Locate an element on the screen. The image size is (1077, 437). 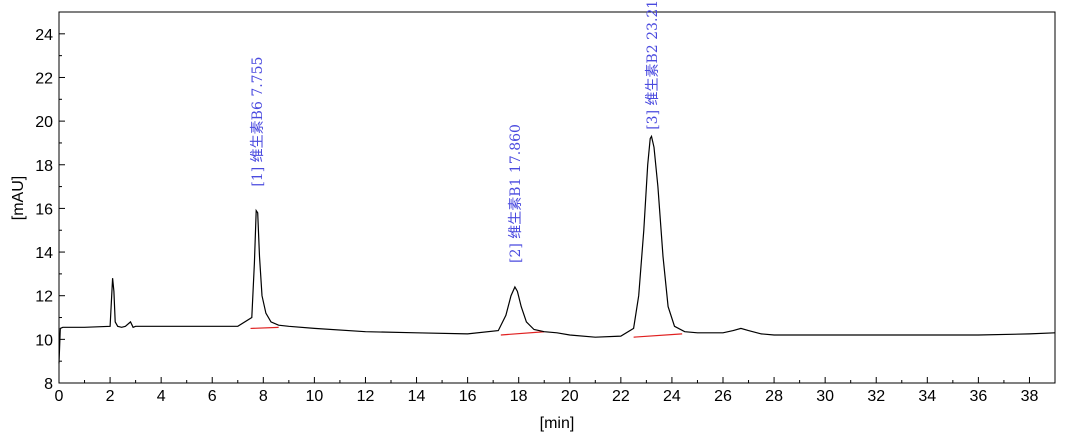
x-axis-ticks: 0 2 4 6 8 10 12 14 16 18 20 22 24 26 28 30 32 34 36 38 is located at coordinates (547, 391).